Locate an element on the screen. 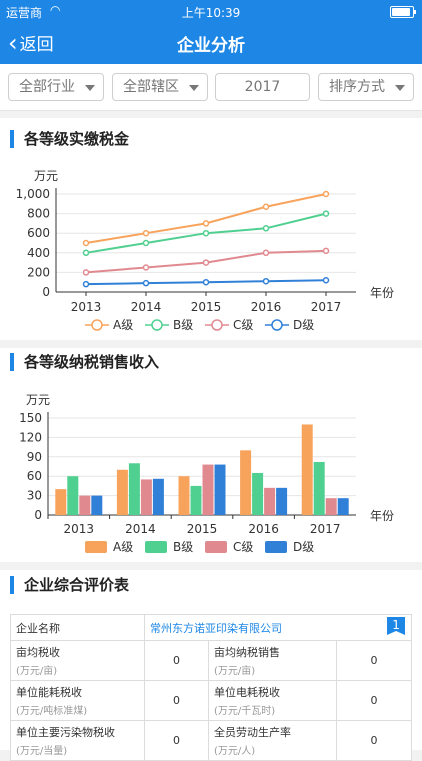 This screenshot has width=422, height=761. table-row: 亩均税收 (万元/亩) 0 亩均纳税销售 (万元/亩) 0 is located at coordinates (211, 660).